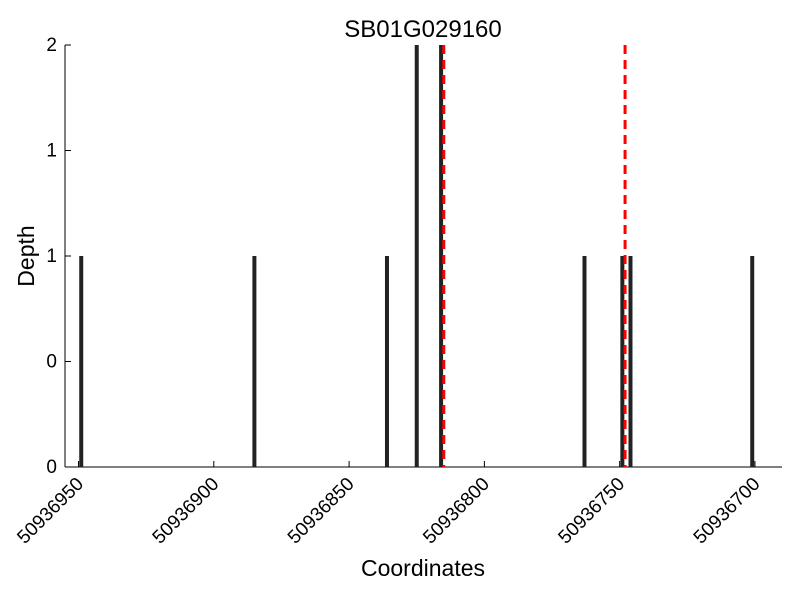 The height and width of the screenshot is (600, 800). I want to click on x-tick-label: 50936800, so click(456, 511).